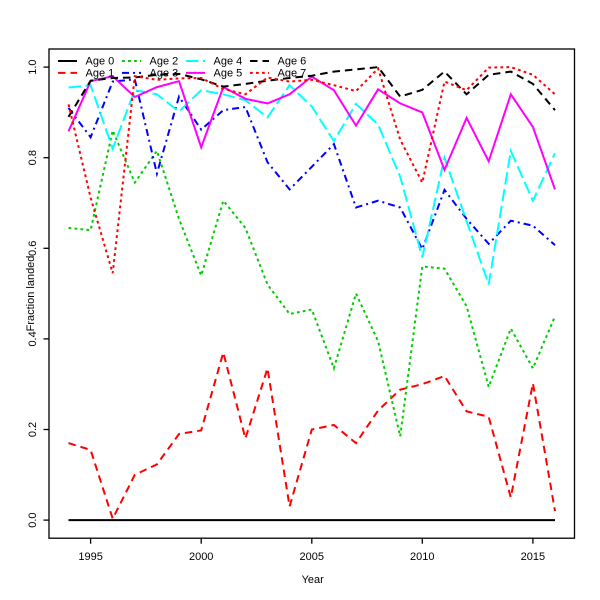 This screenshot has width=600, height=600. Describe the element at coordinates (292, 74) in the screenshot. I see `svg-text: Age 7` at that location.